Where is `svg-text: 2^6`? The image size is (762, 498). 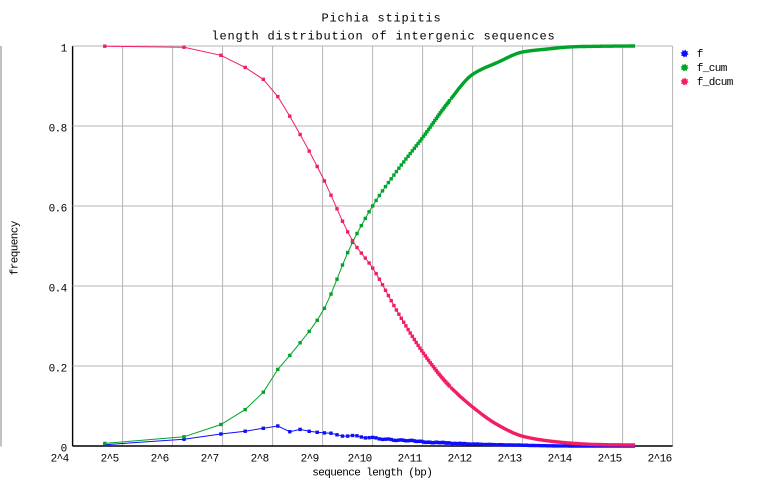
svg-text: 2^6 is located at coordinates (160, 459).